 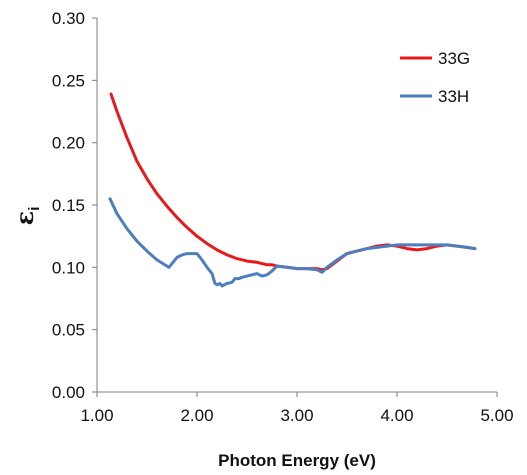 What do you see at coordinates (292, 242) in the screenshot?
I see `series-line-33h` at bounding box center [292, 242].